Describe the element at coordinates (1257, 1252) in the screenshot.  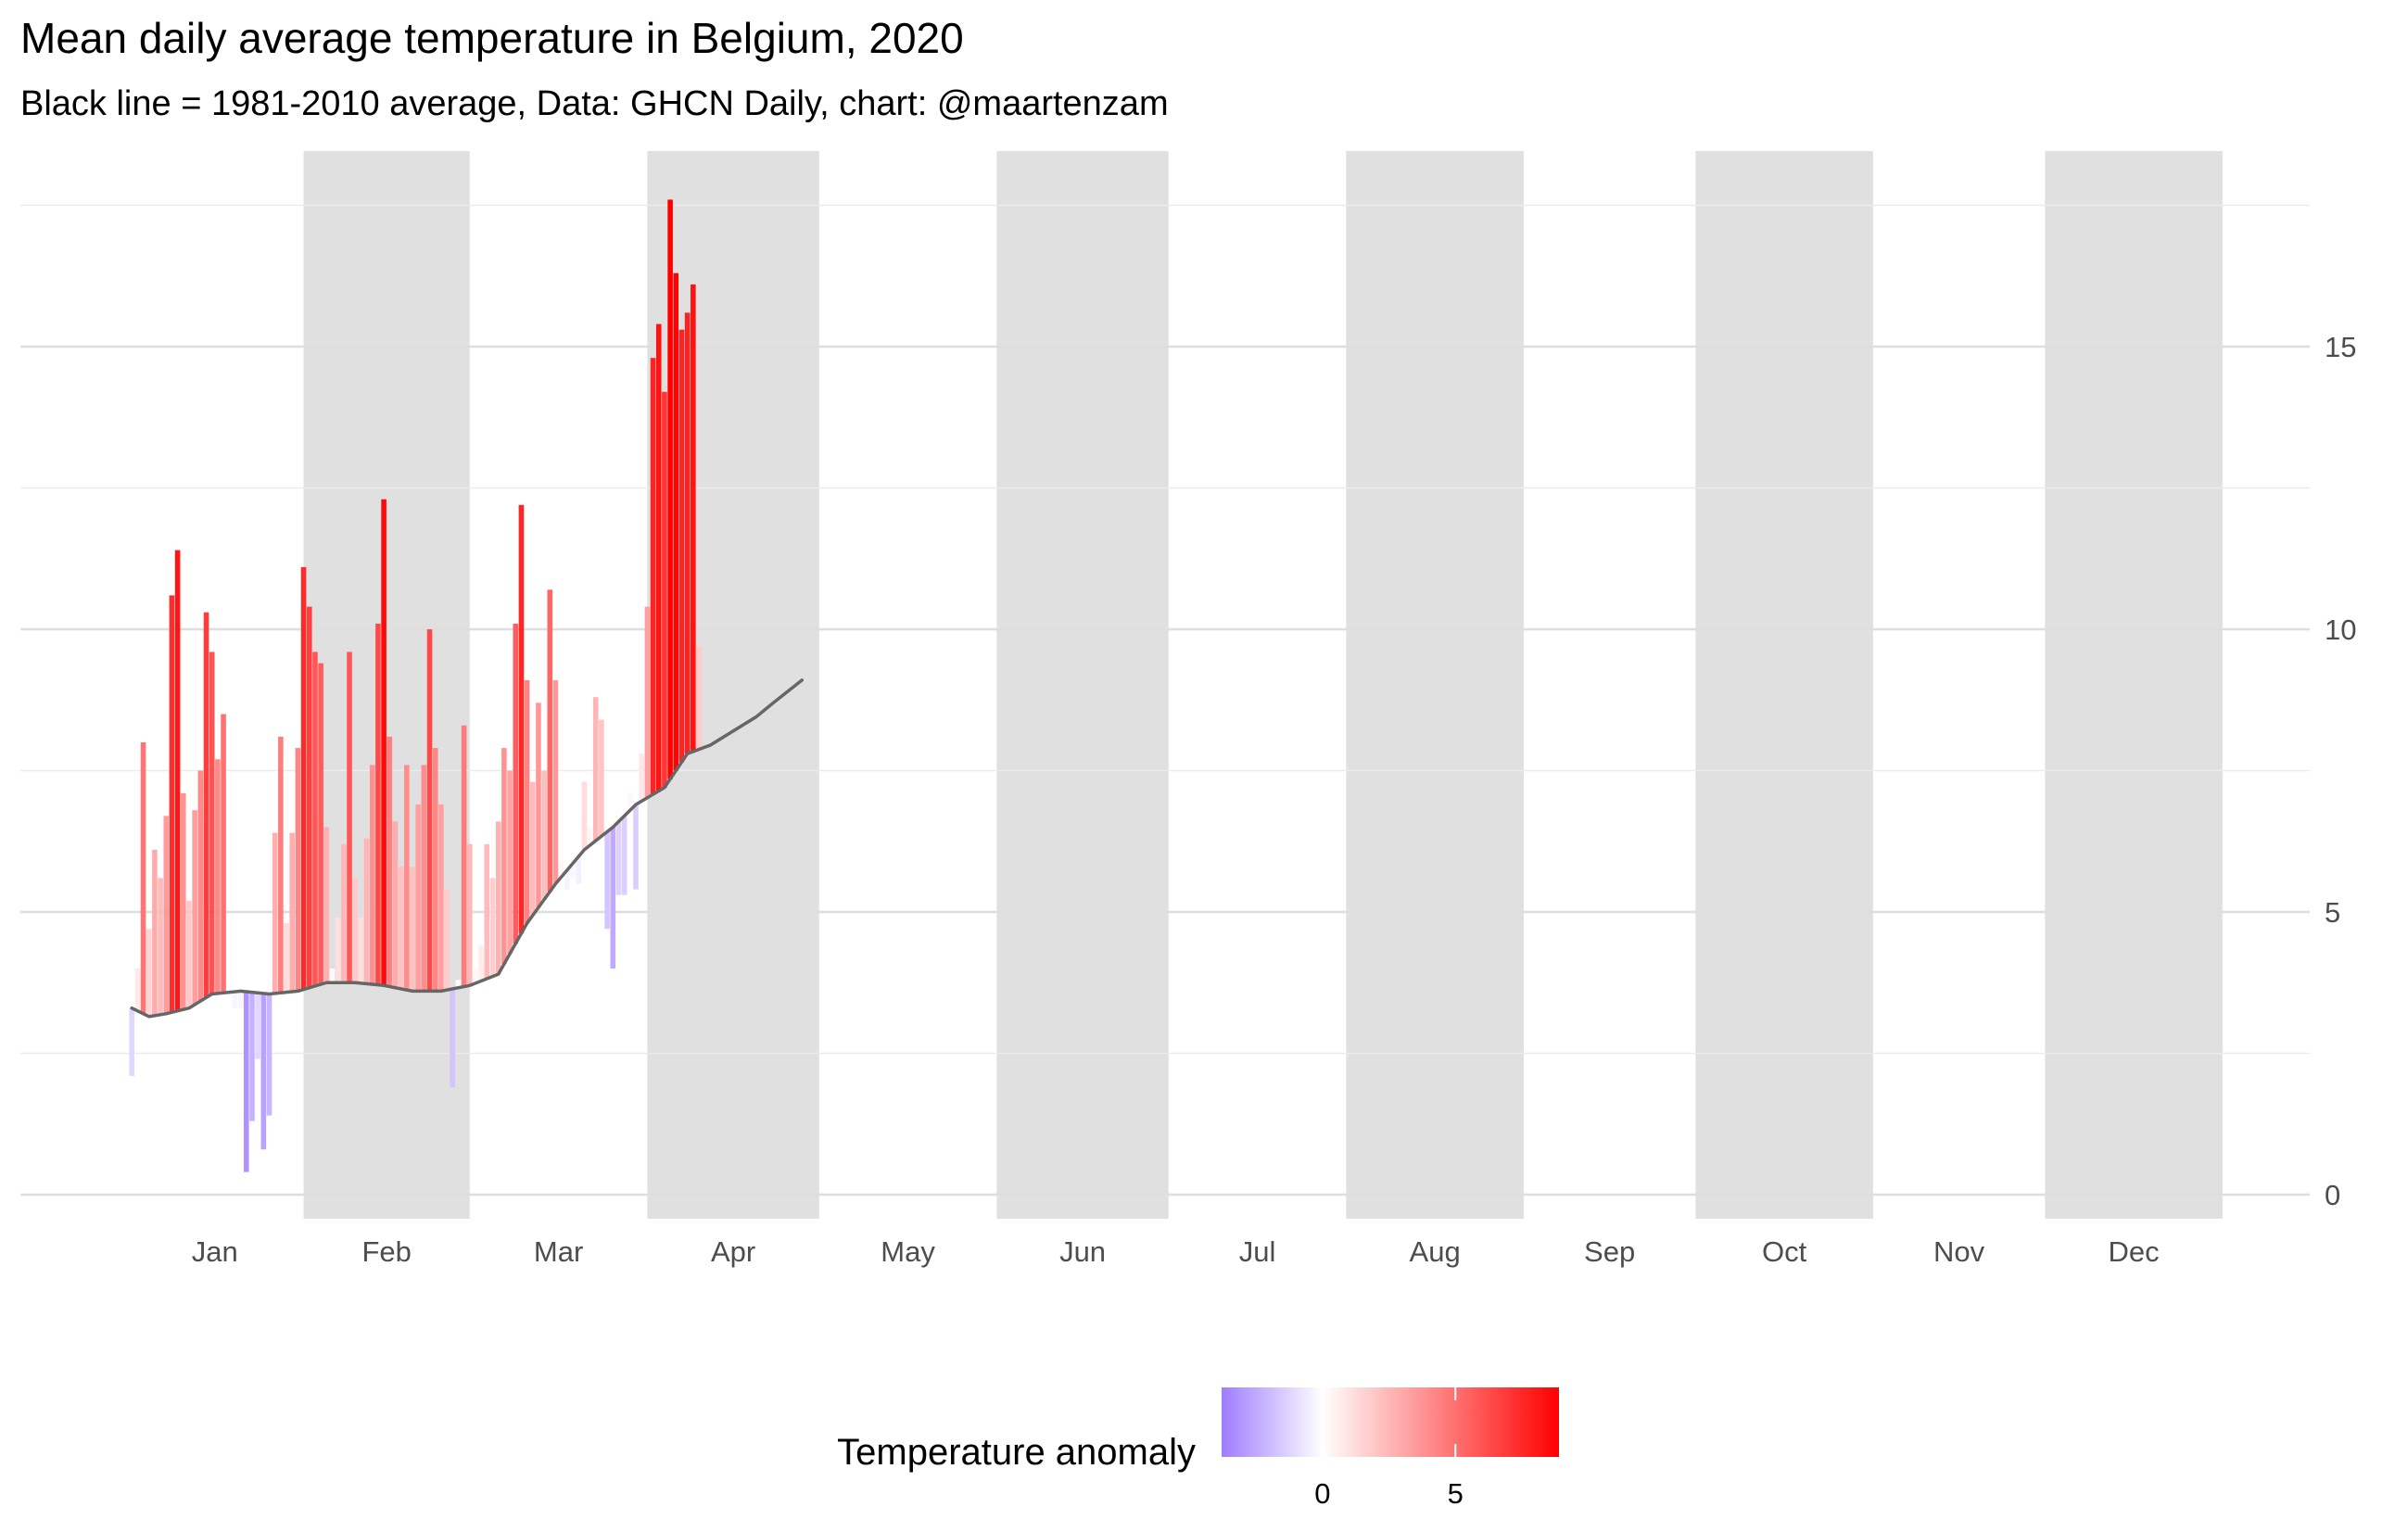
I see `x-tick-label: Jul` at that location.